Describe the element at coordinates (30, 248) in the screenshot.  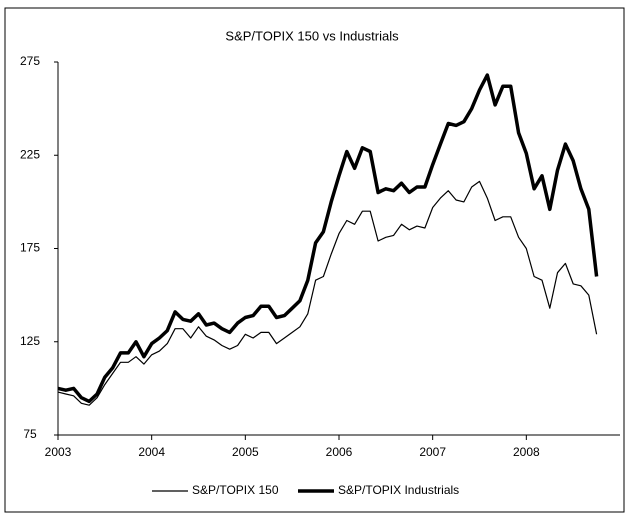
I see `y-tick-label: 175` at that location.